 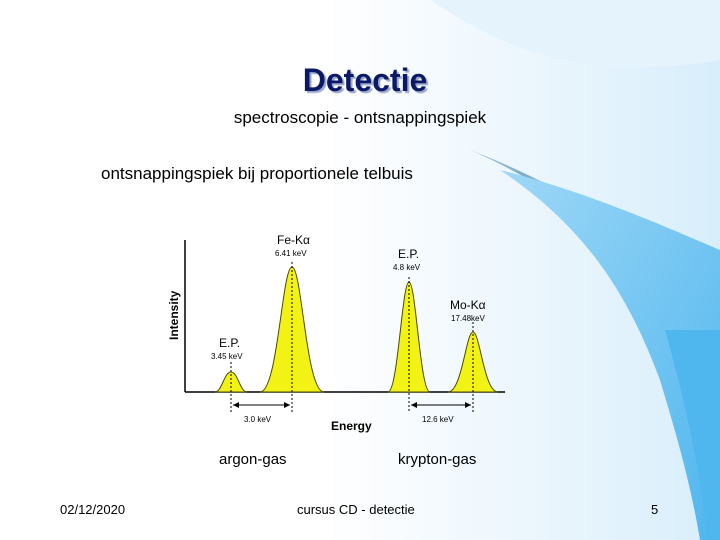 I want to click on label-fe-energy: 6.41 keV, so click(x=291, y=253).